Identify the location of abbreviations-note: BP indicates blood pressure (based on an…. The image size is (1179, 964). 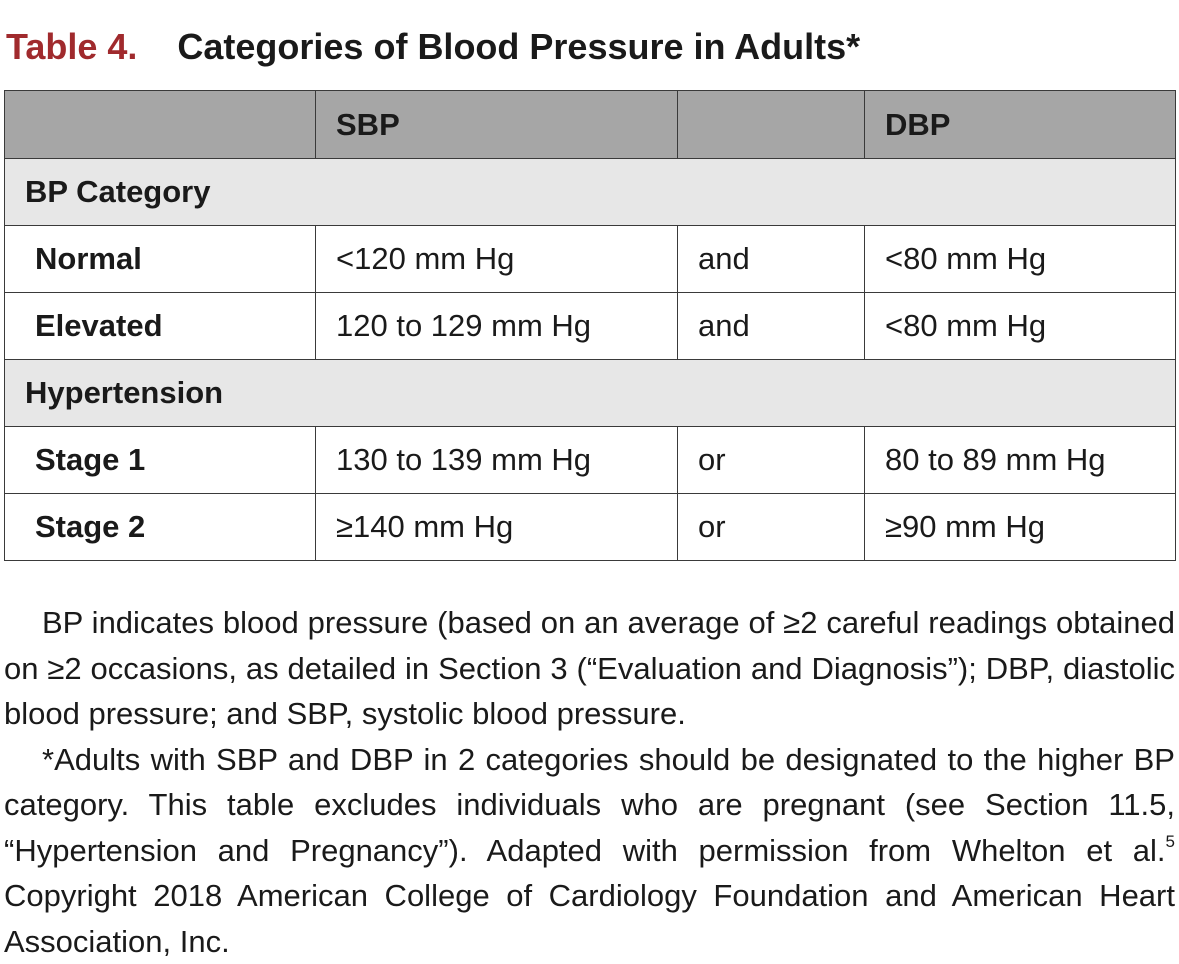
(589, 668).